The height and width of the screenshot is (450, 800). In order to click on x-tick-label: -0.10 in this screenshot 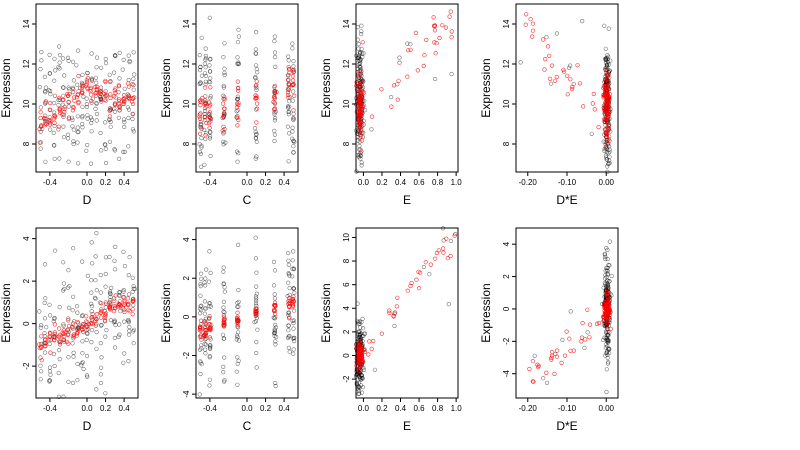, I will do `click(567, 408)`.